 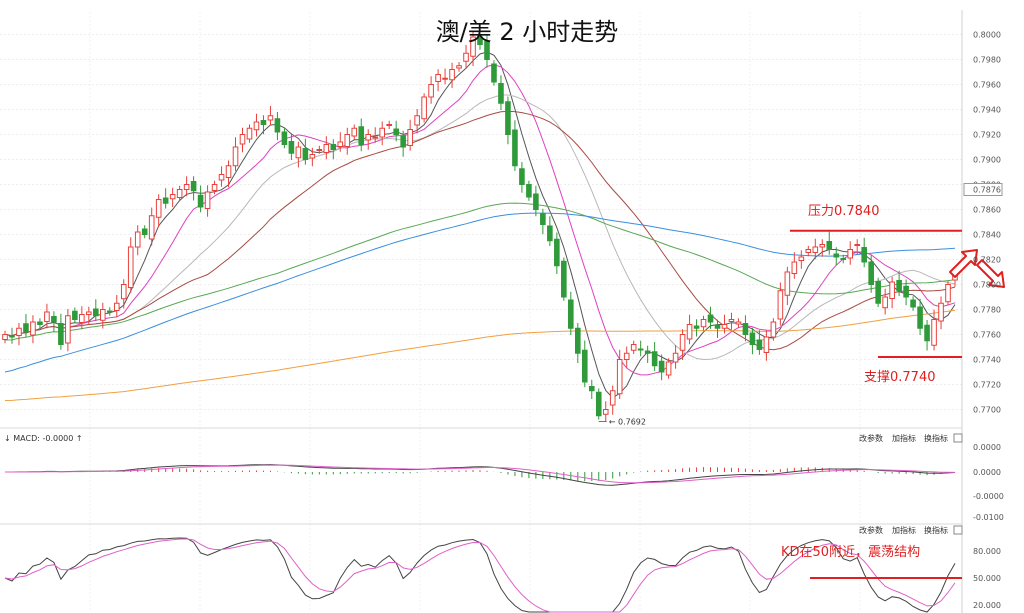 What do you see at coordinates (958, 530) in the screenshot?
I see `kd-close-icon` at bounding box center [958, 530].